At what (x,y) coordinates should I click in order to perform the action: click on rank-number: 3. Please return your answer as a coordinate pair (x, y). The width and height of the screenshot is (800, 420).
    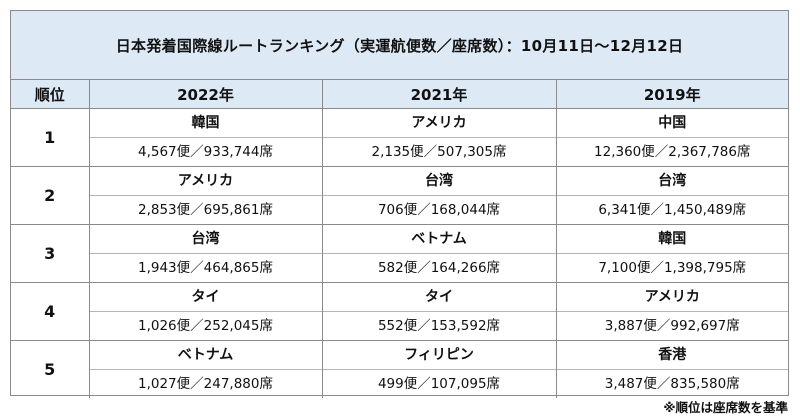
    Looking at the image, I should click on (50, 253).